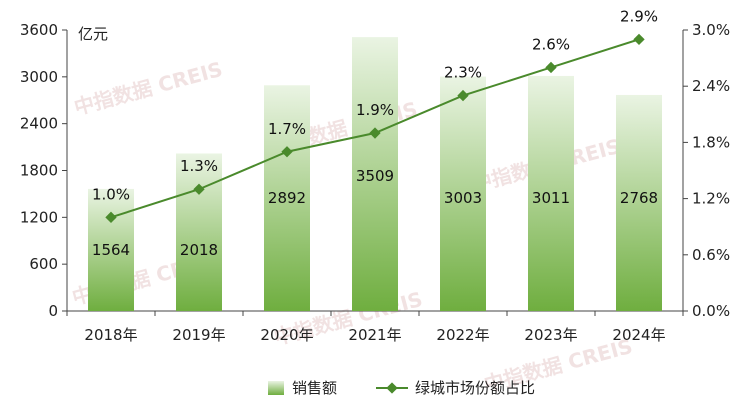 This screenshot has height=414, width=750. I want to click on bar-2024年, so click(639, 202).